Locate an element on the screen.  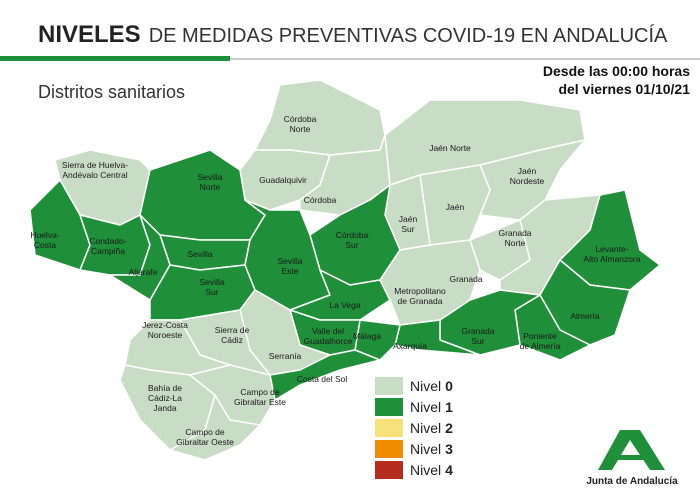
district-label: Aljarafe is located at coordinates (143, 272).